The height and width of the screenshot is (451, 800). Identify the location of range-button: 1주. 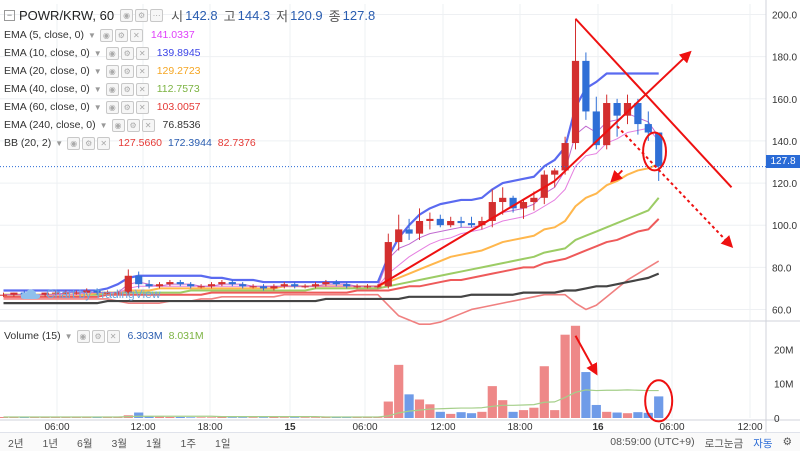
(188, 444).